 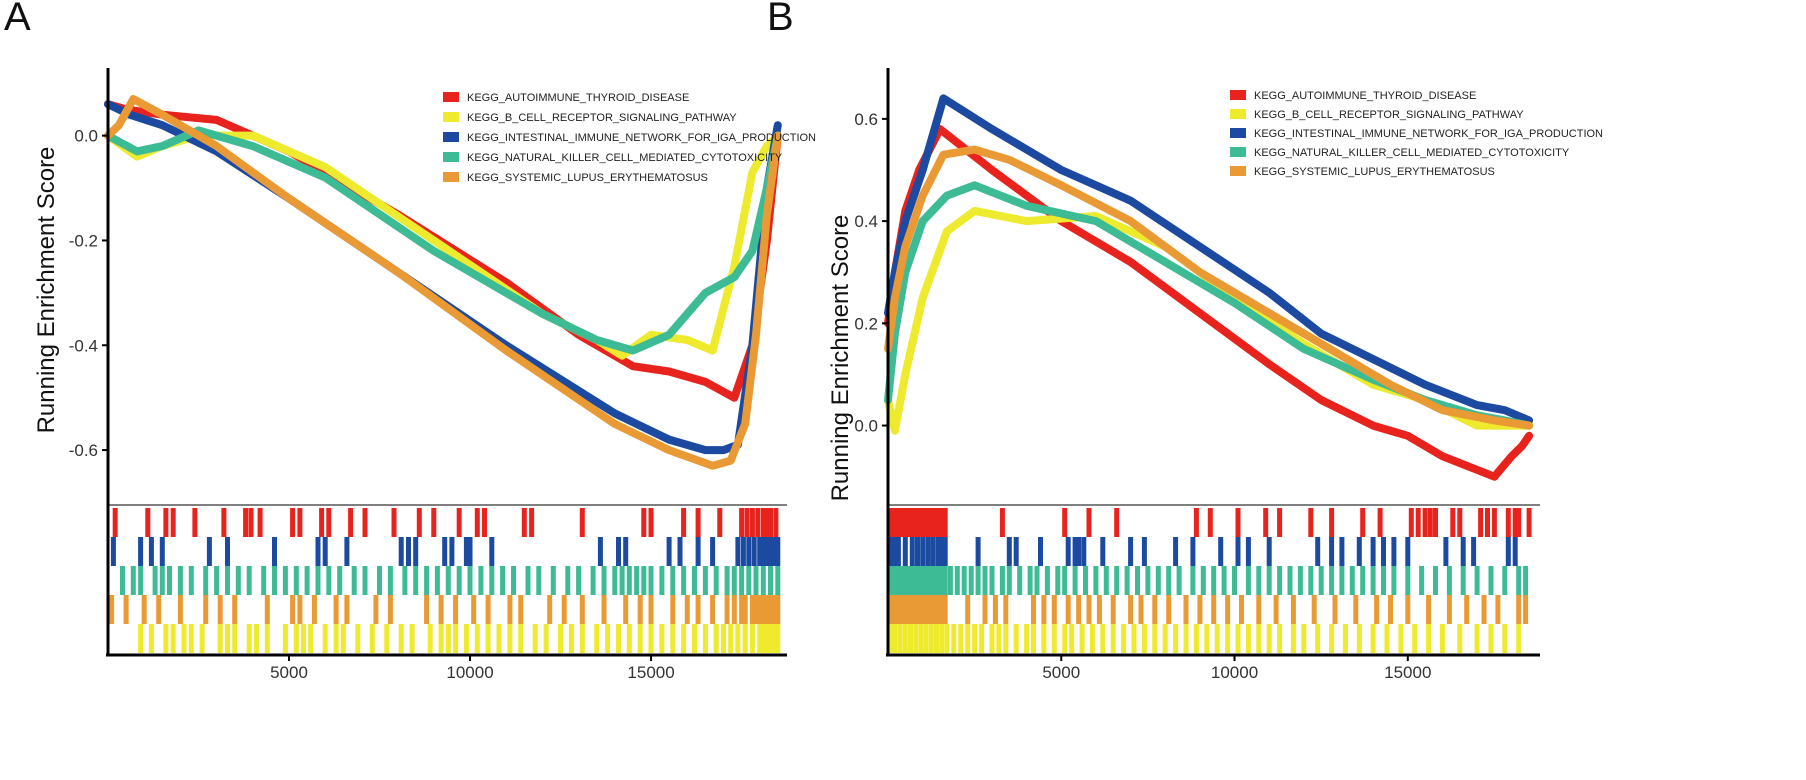 What do you see at coordinates (866, 323) in the screenshot?
I see `y-tick-label-b-1: 0.2` at bounding box center [866, 323].